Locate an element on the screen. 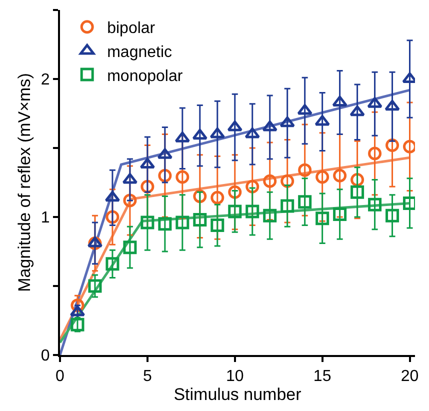  y-tick-label: 2 is located at coordinates (45, 80).